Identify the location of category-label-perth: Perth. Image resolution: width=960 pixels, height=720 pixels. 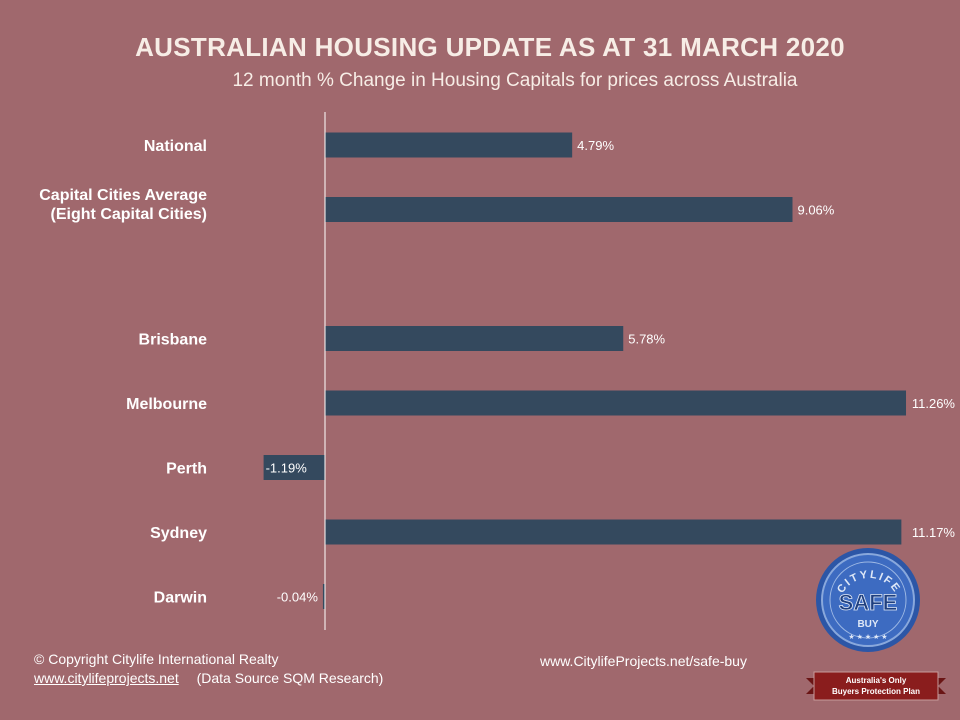
(186, 469).